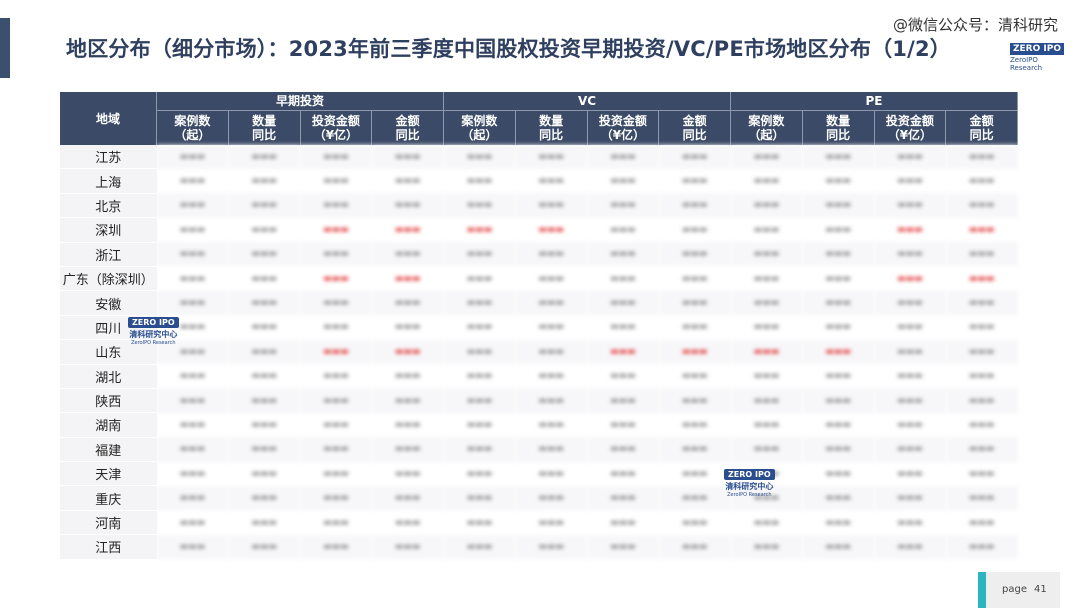 This screenshot has width=1080, height=608. I want to click on table-row: 浙江 ▬▬▬ ▬▬▬ ▬▬▬ ▬▬▬ ▬▬▬ ▬▬▬ ▬▬▬ ▬▬▬ ▬▬▬ ▬▬▬ ▬▬▬ ▬▬▬, so click(539, 254).